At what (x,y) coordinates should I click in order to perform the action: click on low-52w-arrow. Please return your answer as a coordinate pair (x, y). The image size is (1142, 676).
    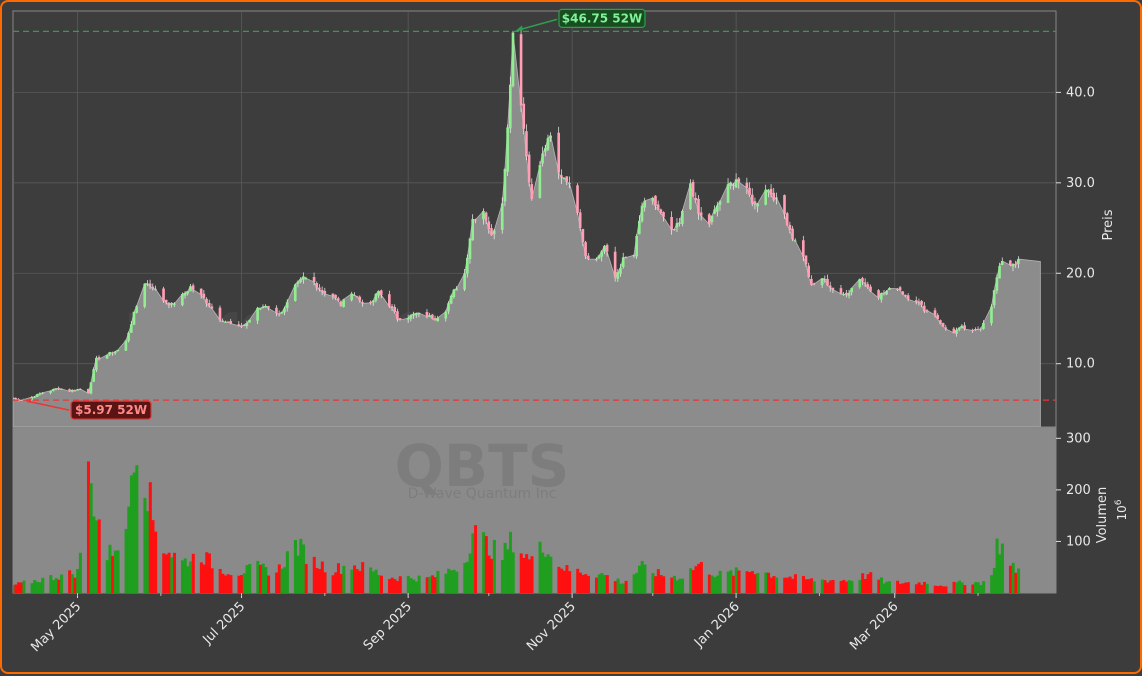
    Looking at the image, I should click on (48, 405).